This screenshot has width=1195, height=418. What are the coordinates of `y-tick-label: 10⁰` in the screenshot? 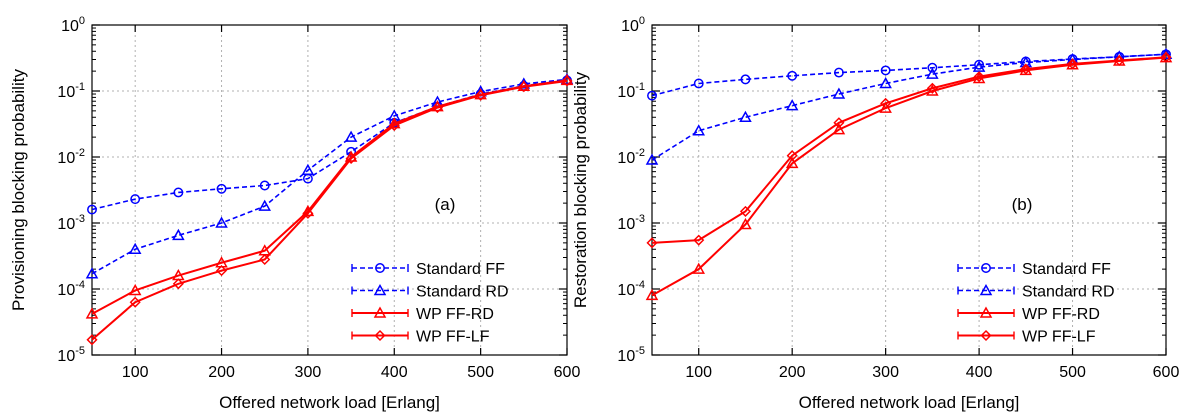 It's located at (73, 25).